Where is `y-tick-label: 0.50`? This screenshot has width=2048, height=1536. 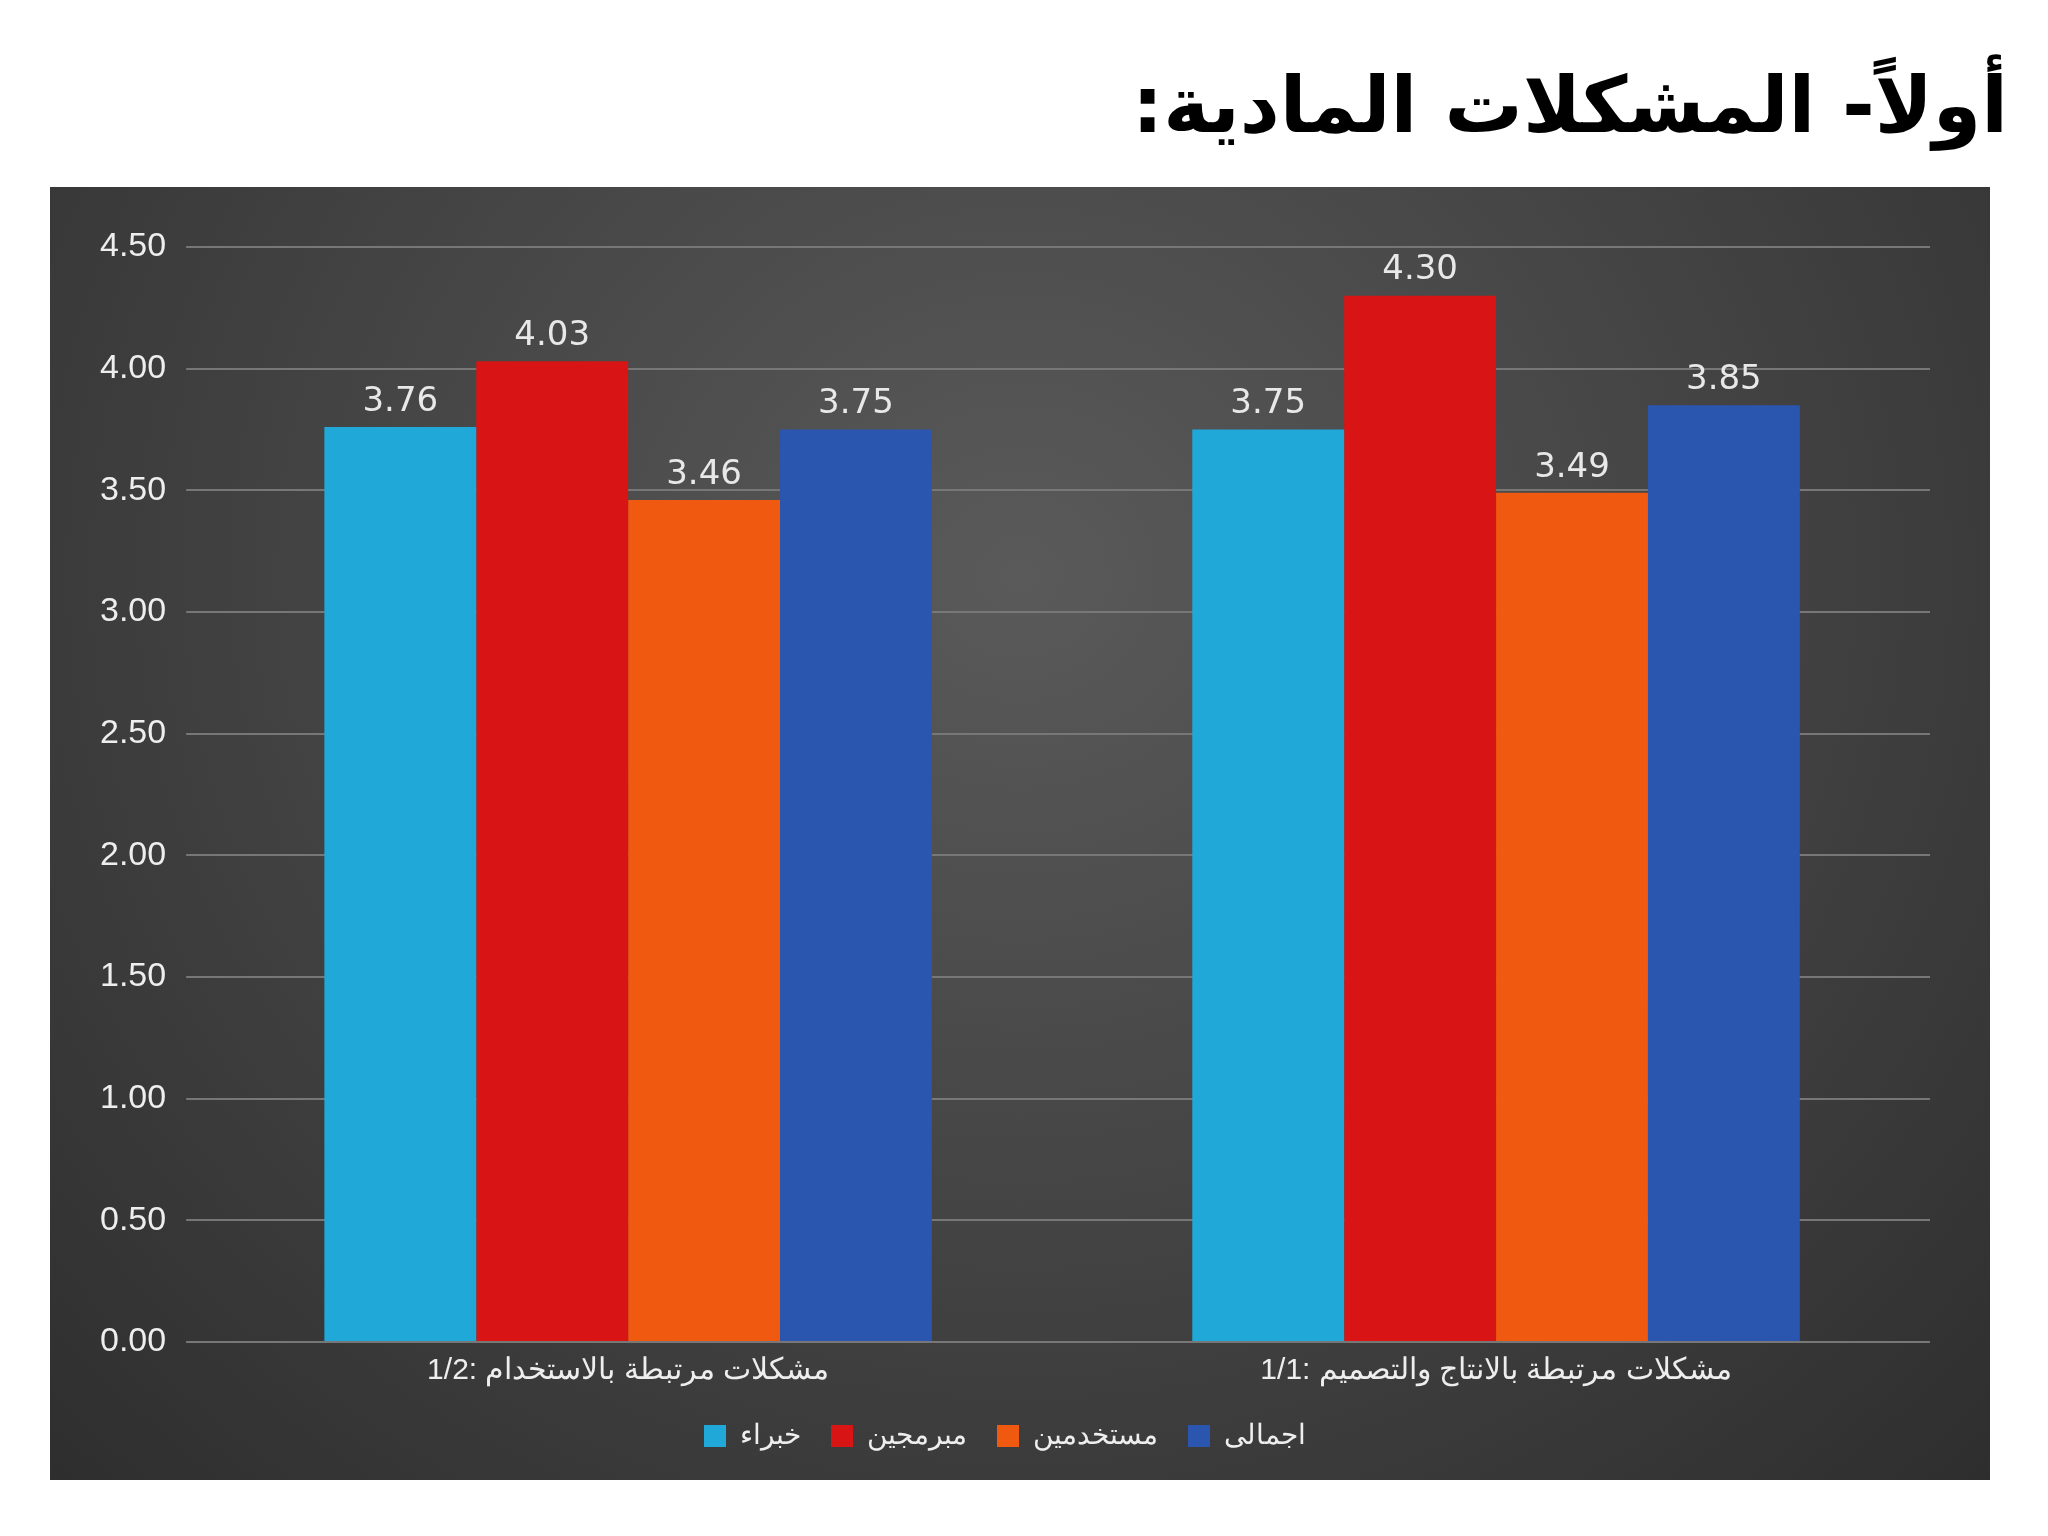 y-tick-label: 0.50 is located at coordinates (133, 1217).